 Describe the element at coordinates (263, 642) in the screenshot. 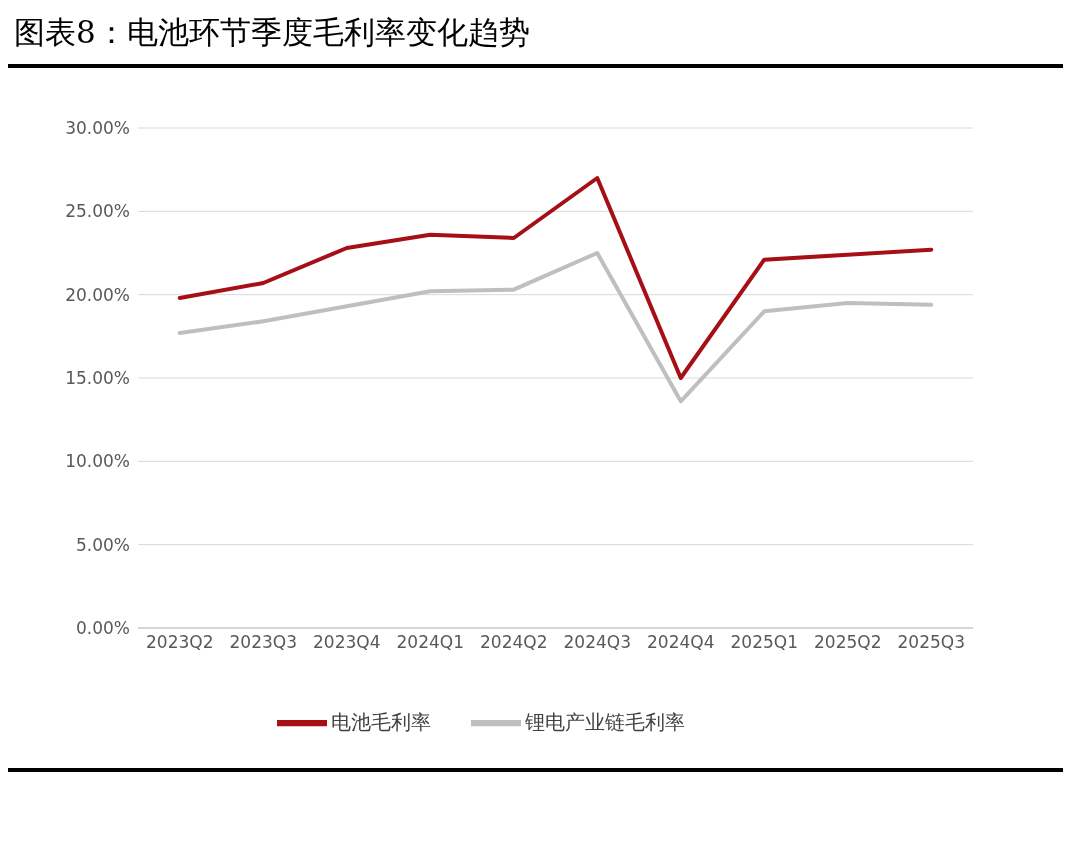

I see `x-tick-label: 2023Q3` at that location.